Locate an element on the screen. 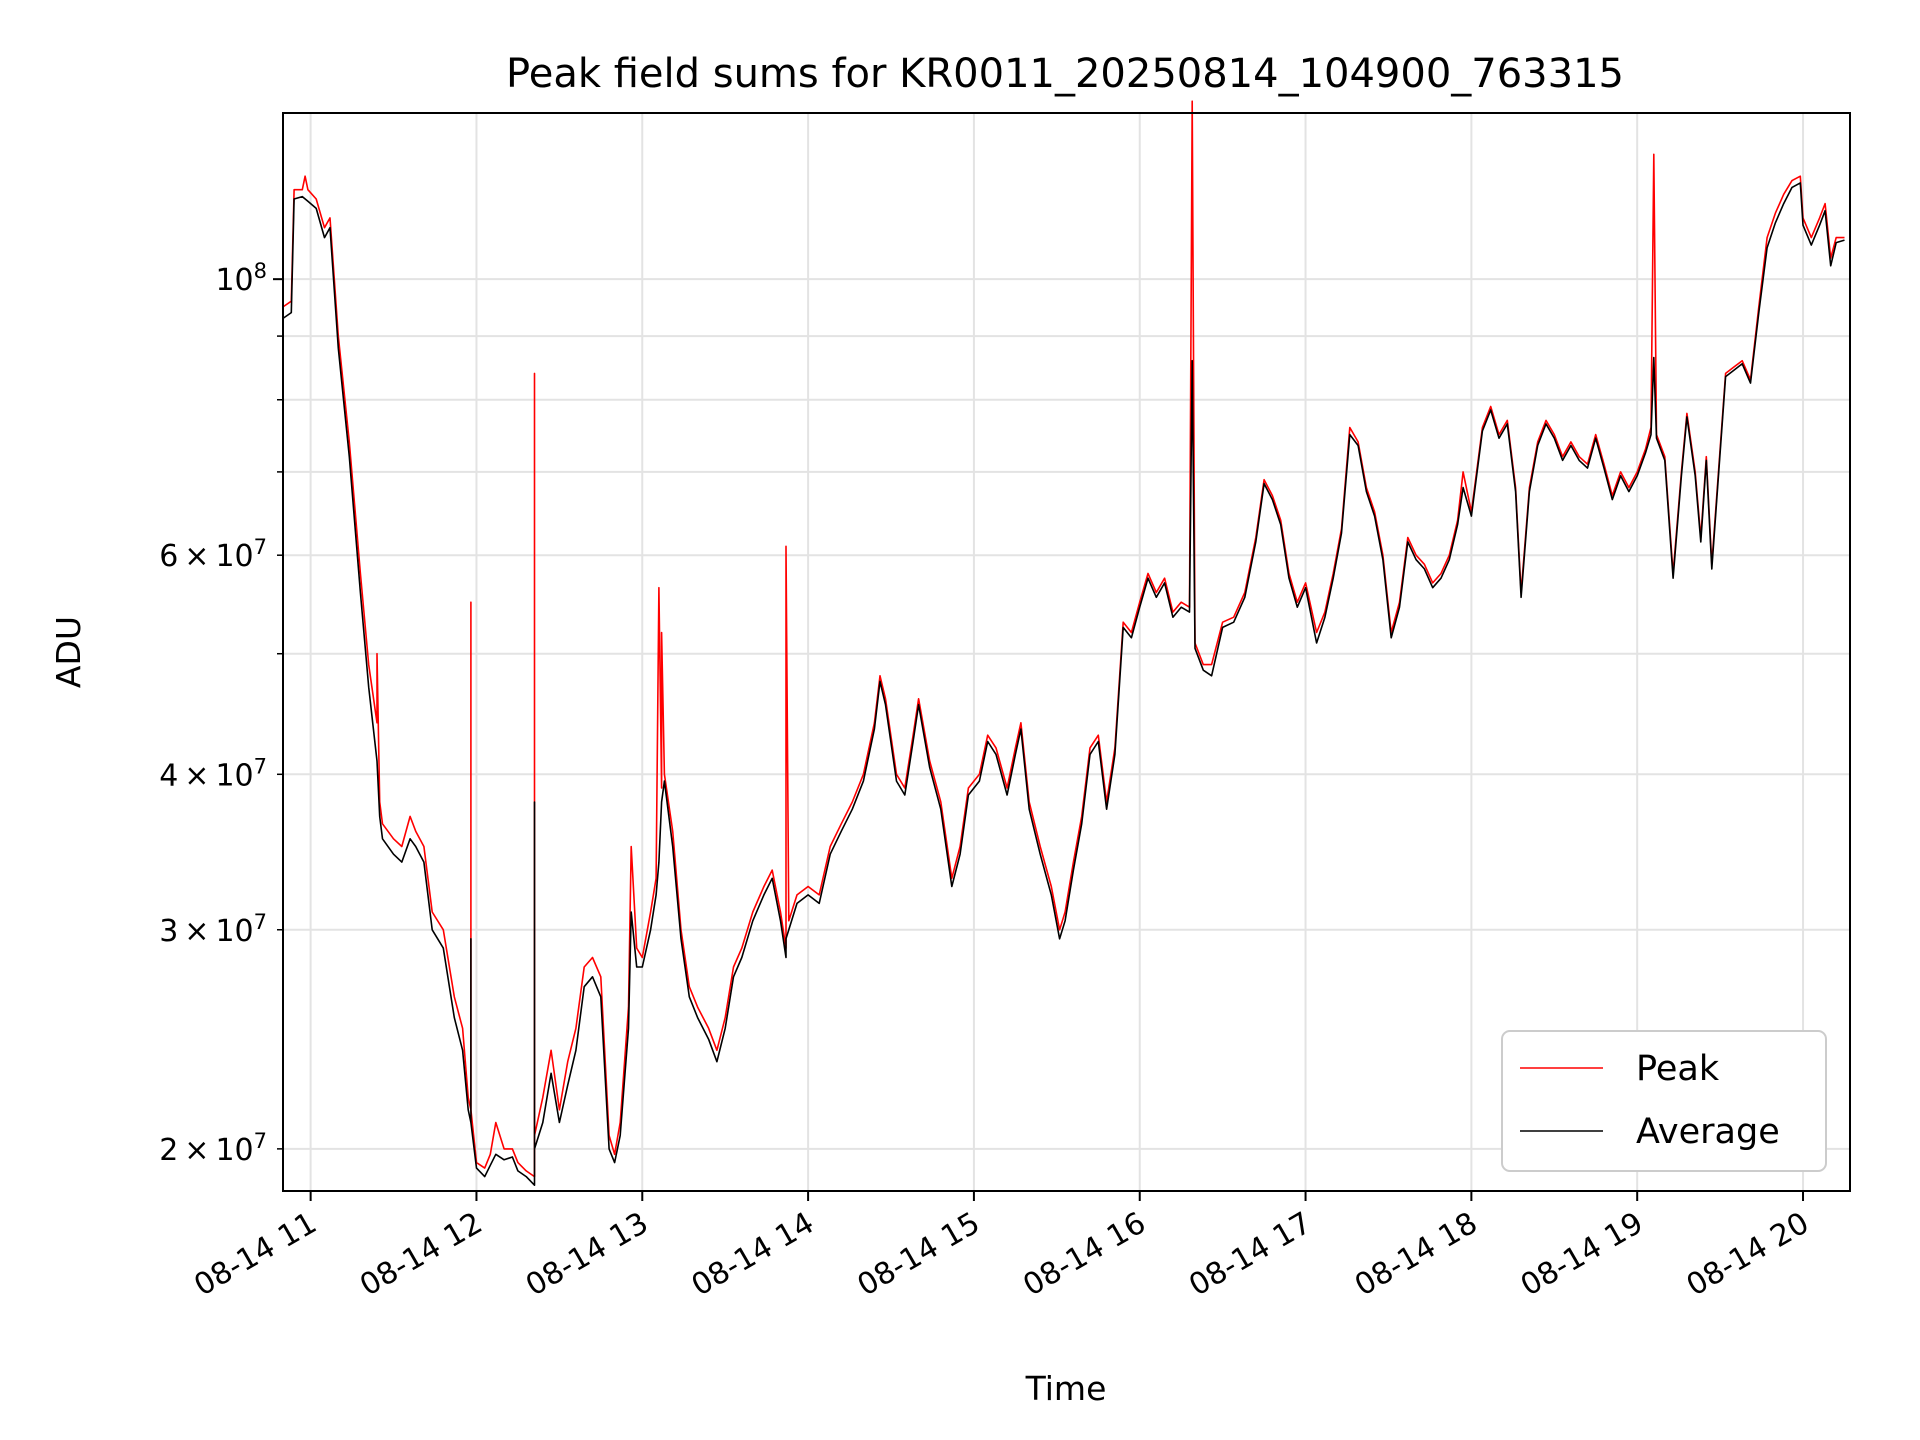  y-tick-label: 108 is located at coordinates (241, 278).